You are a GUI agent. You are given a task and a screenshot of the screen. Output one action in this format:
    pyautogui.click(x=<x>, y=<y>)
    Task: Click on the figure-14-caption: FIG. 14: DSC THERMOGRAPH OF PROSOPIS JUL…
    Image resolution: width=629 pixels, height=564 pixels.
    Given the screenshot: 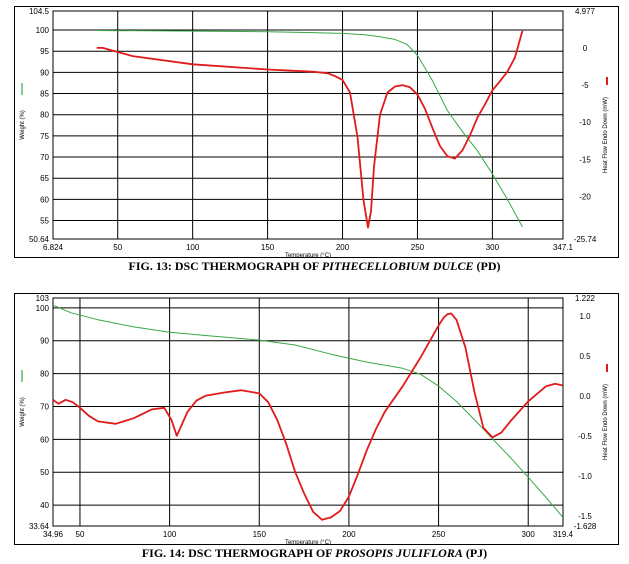 What is the action you would take?
    pyautogui.click(x=314, y=553)
    